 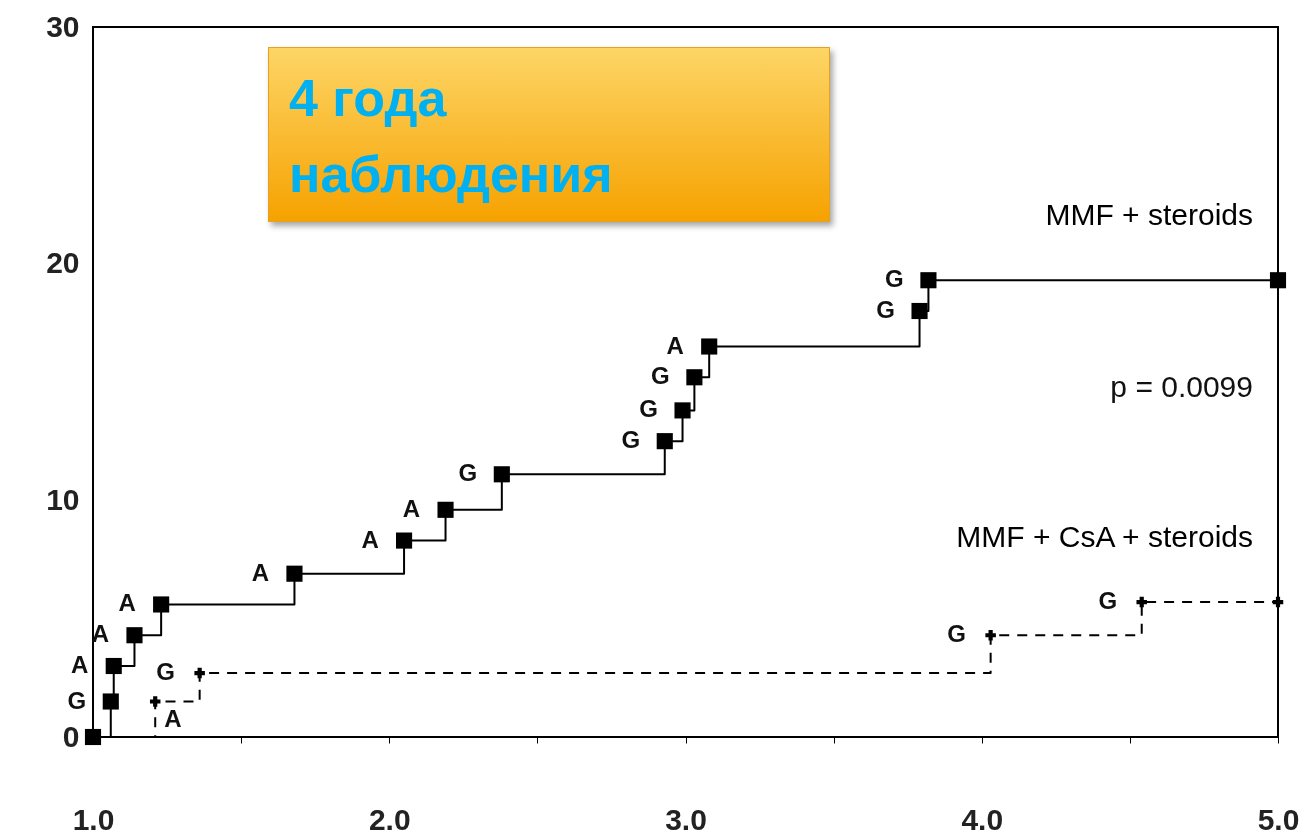 I want to click on annotation: p = 0.0099, so click(x=1181, y=386).